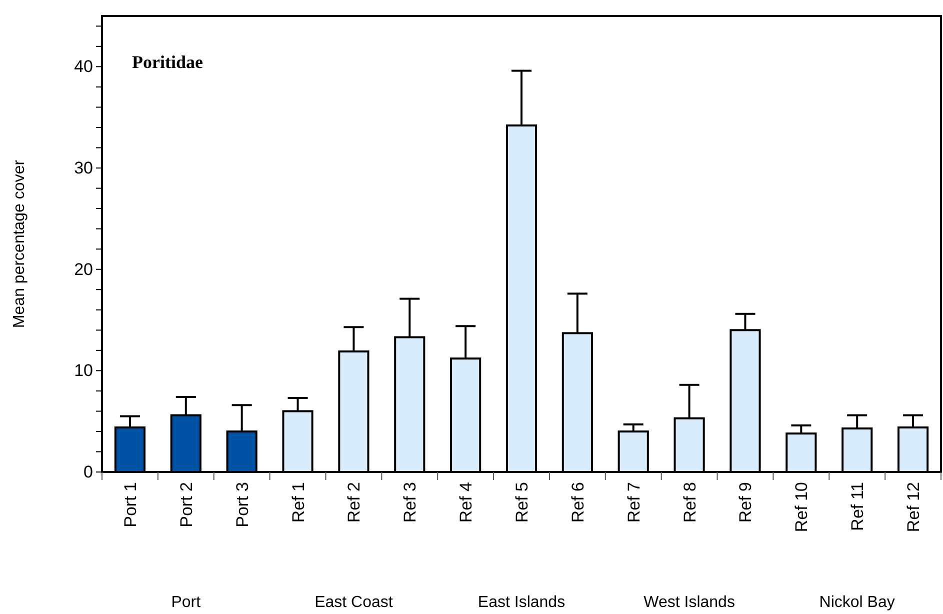  What do you see at coordinates (186, 505) in the screenshot?
I see `x-tick-label: Port 2` at bounding box center [186, 505].